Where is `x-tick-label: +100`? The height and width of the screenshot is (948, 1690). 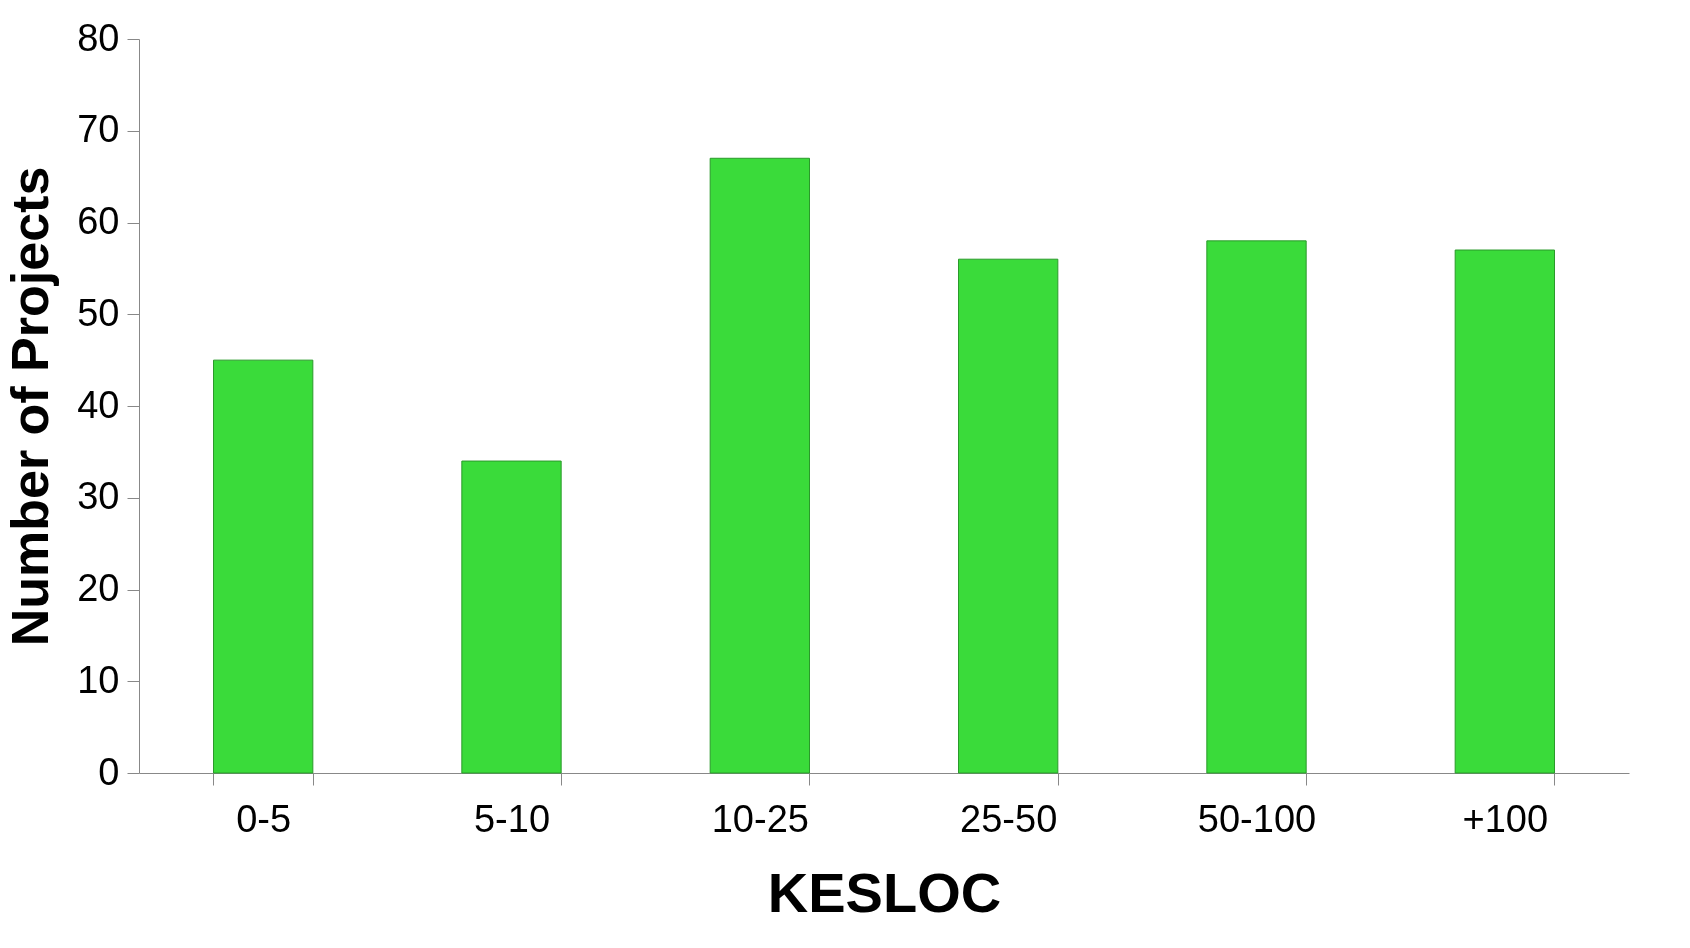 x-tick-label: +100 is located at coordinates (1505, 818).